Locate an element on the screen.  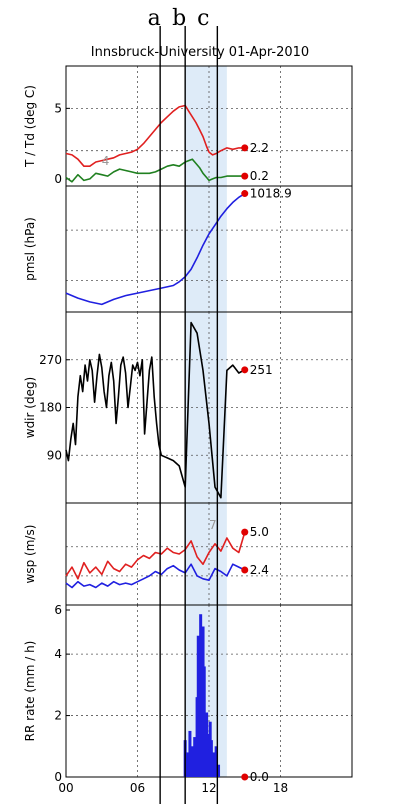
y-axis-label: wsp (m/s) is located at coordinates (30, 554).